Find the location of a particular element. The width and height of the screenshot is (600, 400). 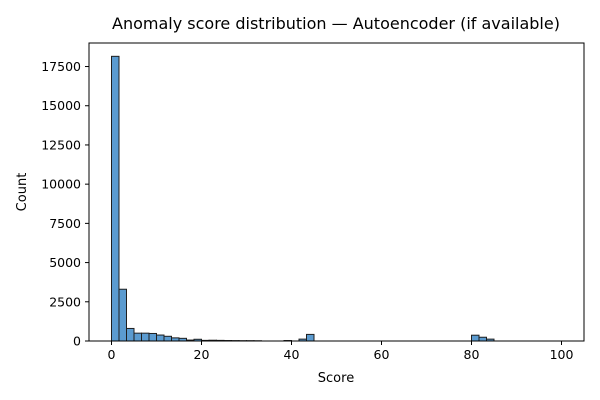

x-tick-label: 100 is located at coordinates (562, 354).